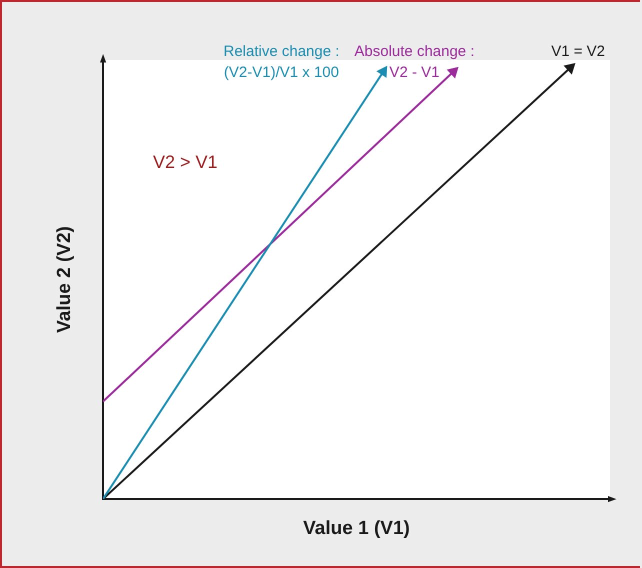  Describe the element at coordinates (65, 279) in the screenshot. I see `y-axis-title: Value 2 (V2)` at that location.